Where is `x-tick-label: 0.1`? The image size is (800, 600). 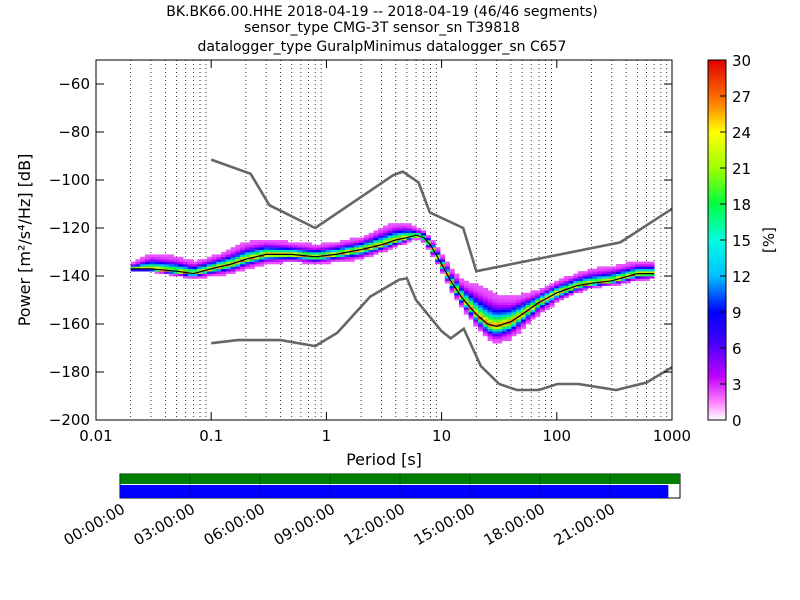 x-tick-label: 0.1 is located at coordinates (211, 436).